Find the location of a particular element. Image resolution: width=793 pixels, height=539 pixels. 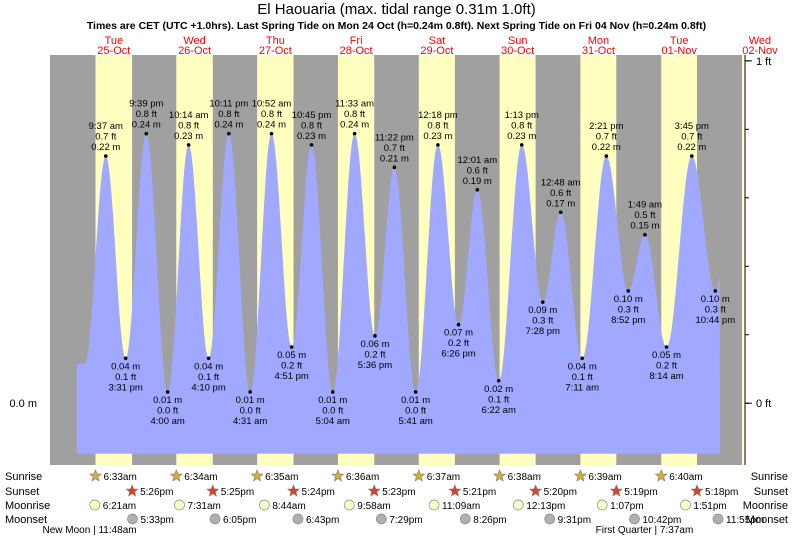

sunrise-time: 6:38am is located at coordinates (524, 477).